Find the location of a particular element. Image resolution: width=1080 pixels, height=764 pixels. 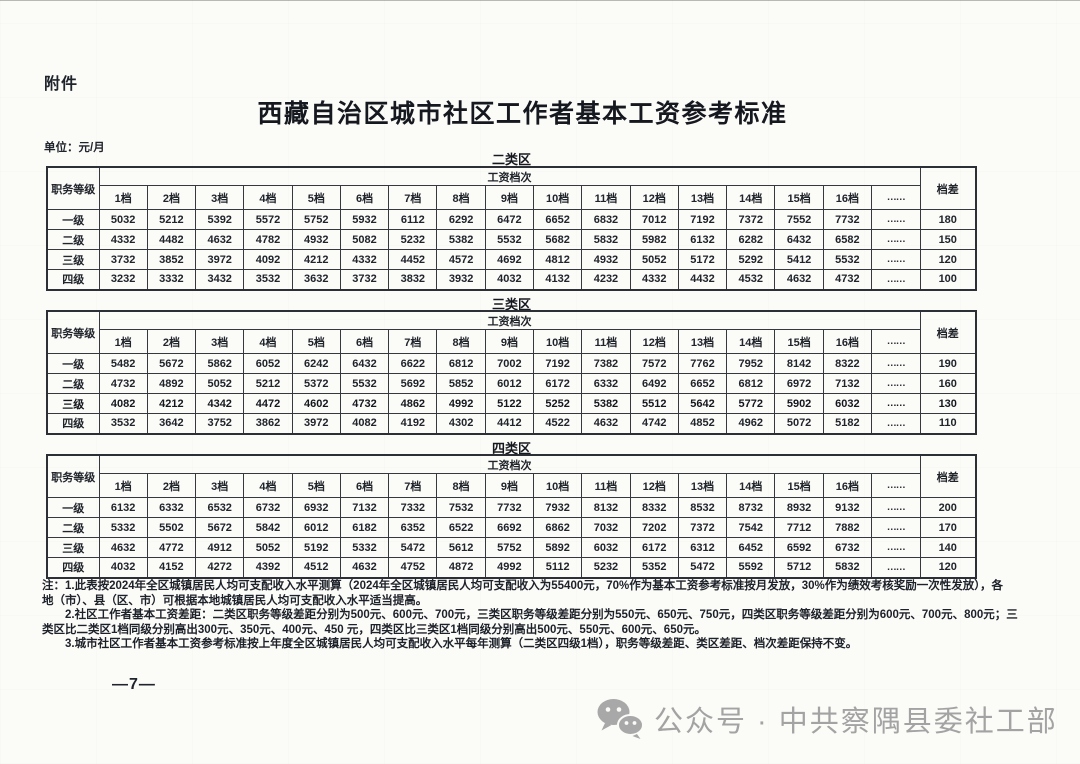

grade-column-header: 14档 is located at coordinates (751, 197).